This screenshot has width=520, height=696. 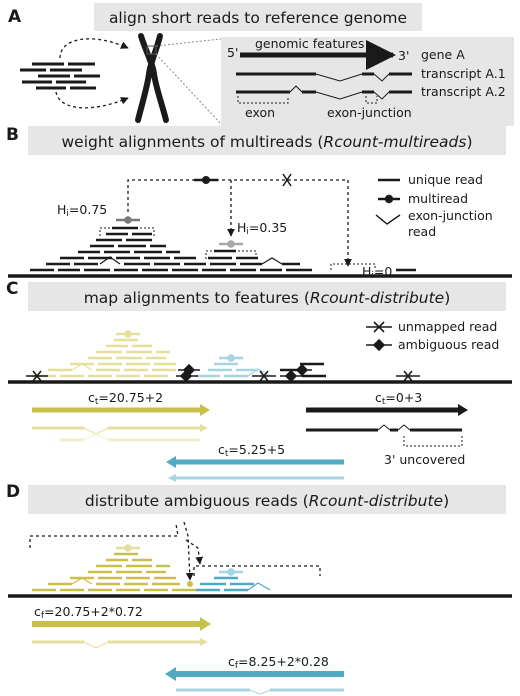 What do you see at coordinates (233, 370) in the screenshot?
I see `blue-read-pile` at bounding box center [233, 370].